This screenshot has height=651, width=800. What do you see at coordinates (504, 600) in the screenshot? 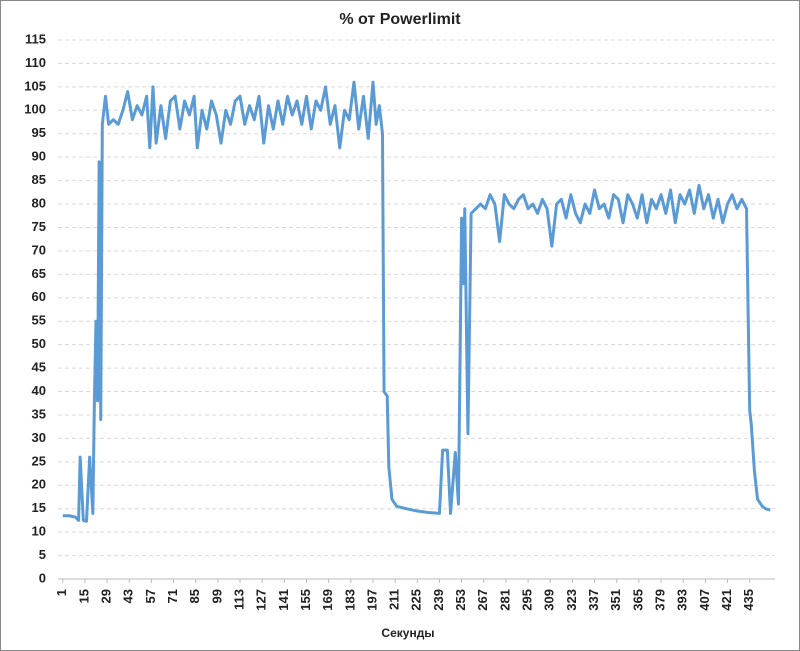
I see `x-tick-label: 281` at bounding box center [504, 600].